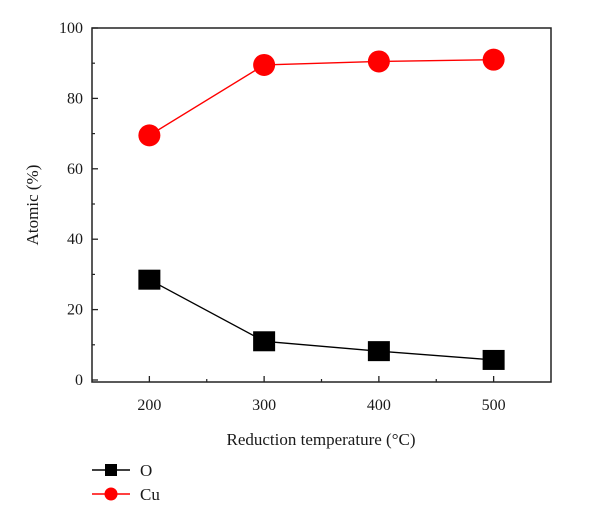 Image resolution: width=600 pixels, height=526 pixels. What do you see at coordinates (146, 470) in the screenshot?
I see `legend-label: O` at bounding box center [146, 470].